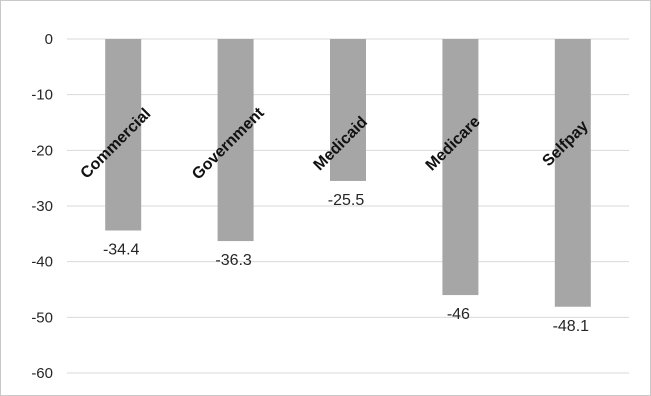 Image resolution: width=651 pixels, height=396 pixels. Describe the element at coordinates (42, 373) in the screenshot. I see `y-tick-label: -60` at that location.